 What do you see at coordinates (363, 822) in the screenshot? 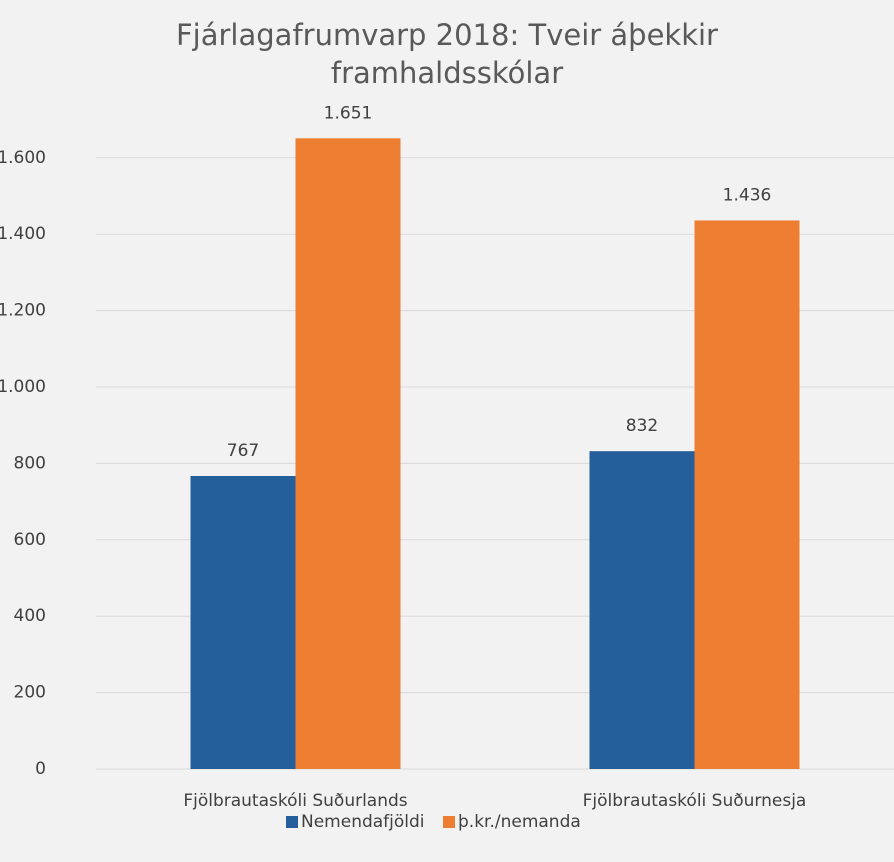
I see `legend-label: Nemendafjöldi` at bounding box center [363, 822].